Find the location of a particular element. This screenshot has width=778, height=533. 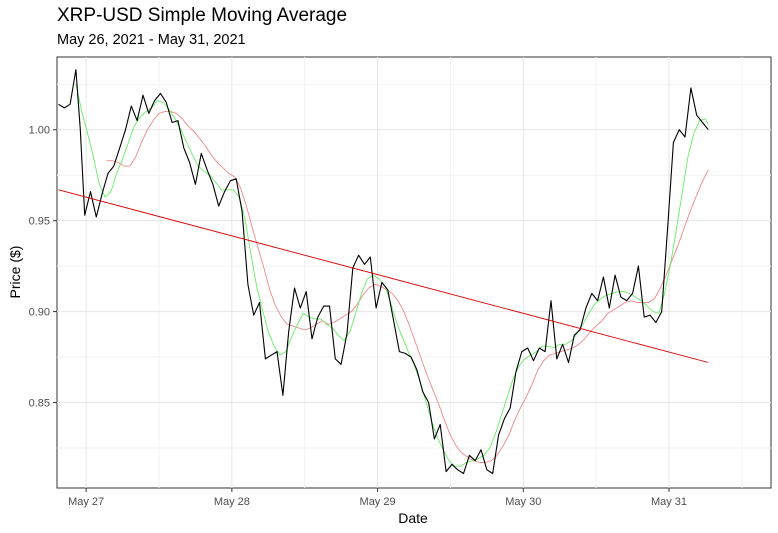

x-axis-title: Date is located at coordinates (413, 518).